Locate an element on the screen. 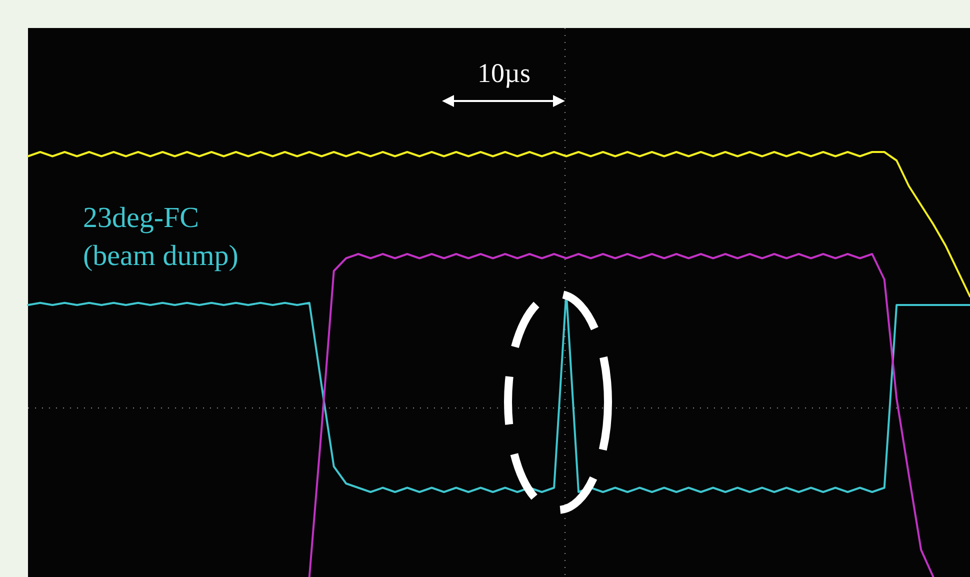 Image resolution: width=970 pixels, height=577 pixels. text: 10µs is located at coordinates (504, 73).